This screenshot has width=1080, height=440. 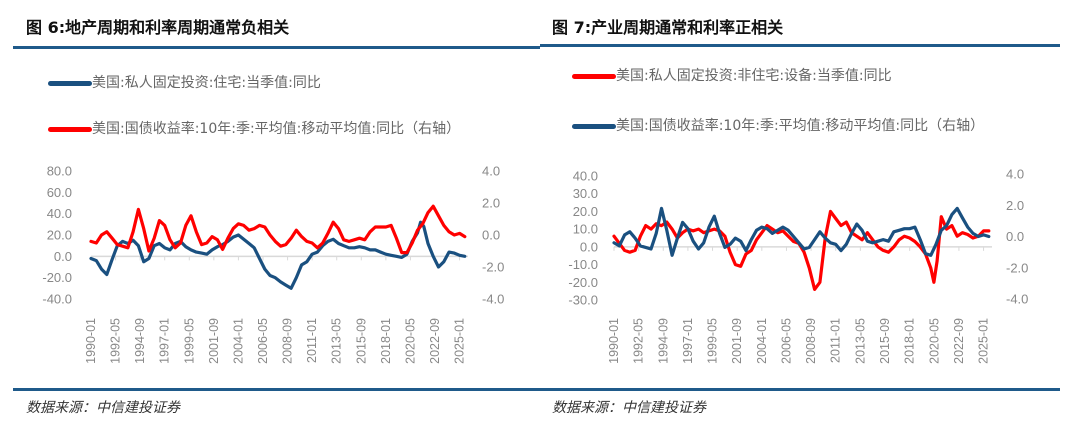 What do you see at coordinates (754, 76) in the screenshot?
I see `legend-label: 美国:私人固定投资:非住宅:设备:当季值:同比` at bounding box center [754, 76].